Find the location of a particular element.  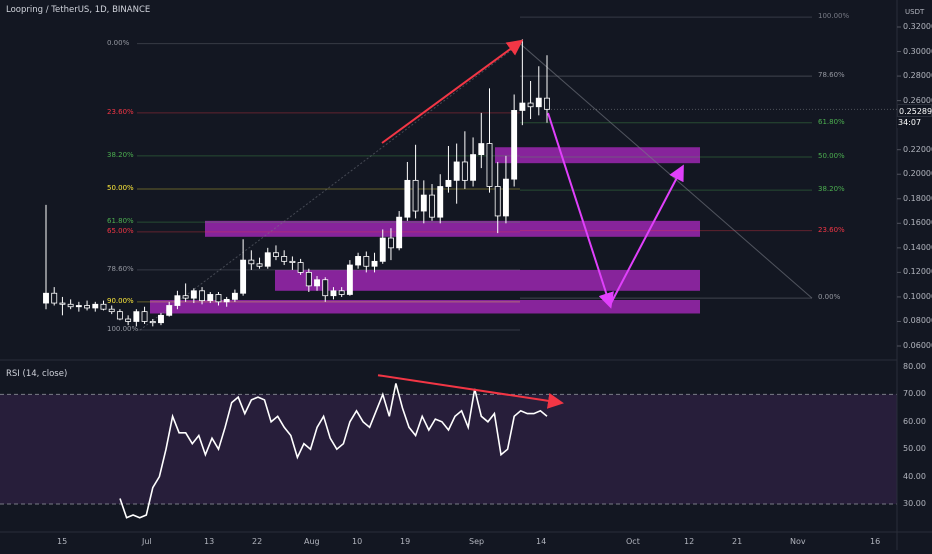

chart-title: Loopring / TetherUS, 1D, BINANCE is located at coordinates (78, 10).